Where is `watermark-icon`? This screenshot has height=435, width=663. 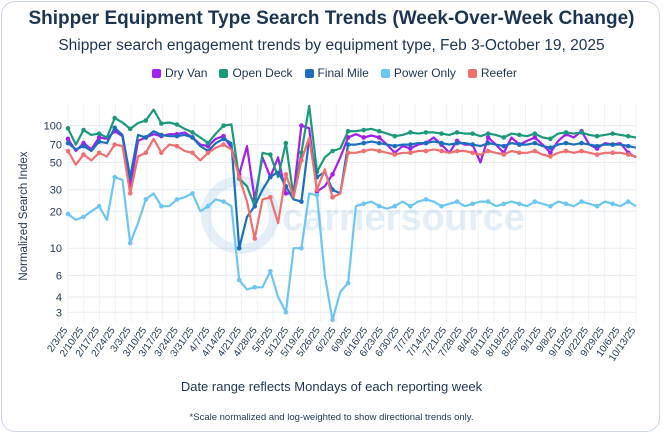 watermark-icon is located at coordinates (240, 215).